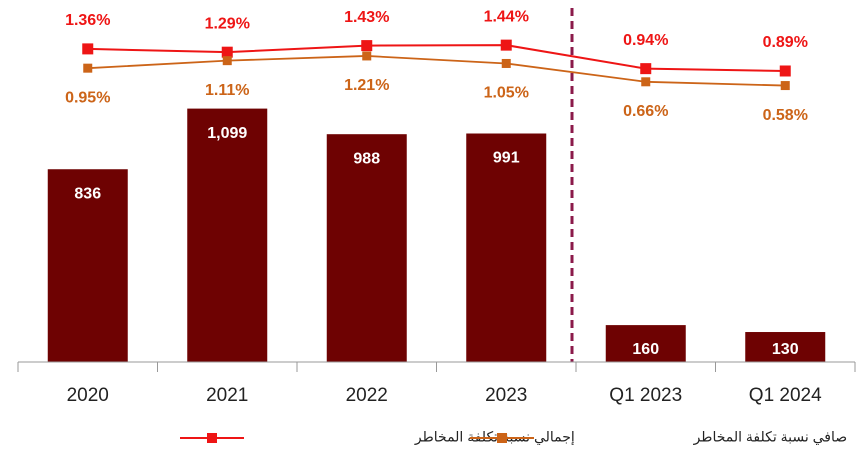 Image resolution: width=858 pixels, height=454 pixels. Describe the element at coordinates (645, 111) in the screenshot. I see `line-value-label: 0.66%` at that location.